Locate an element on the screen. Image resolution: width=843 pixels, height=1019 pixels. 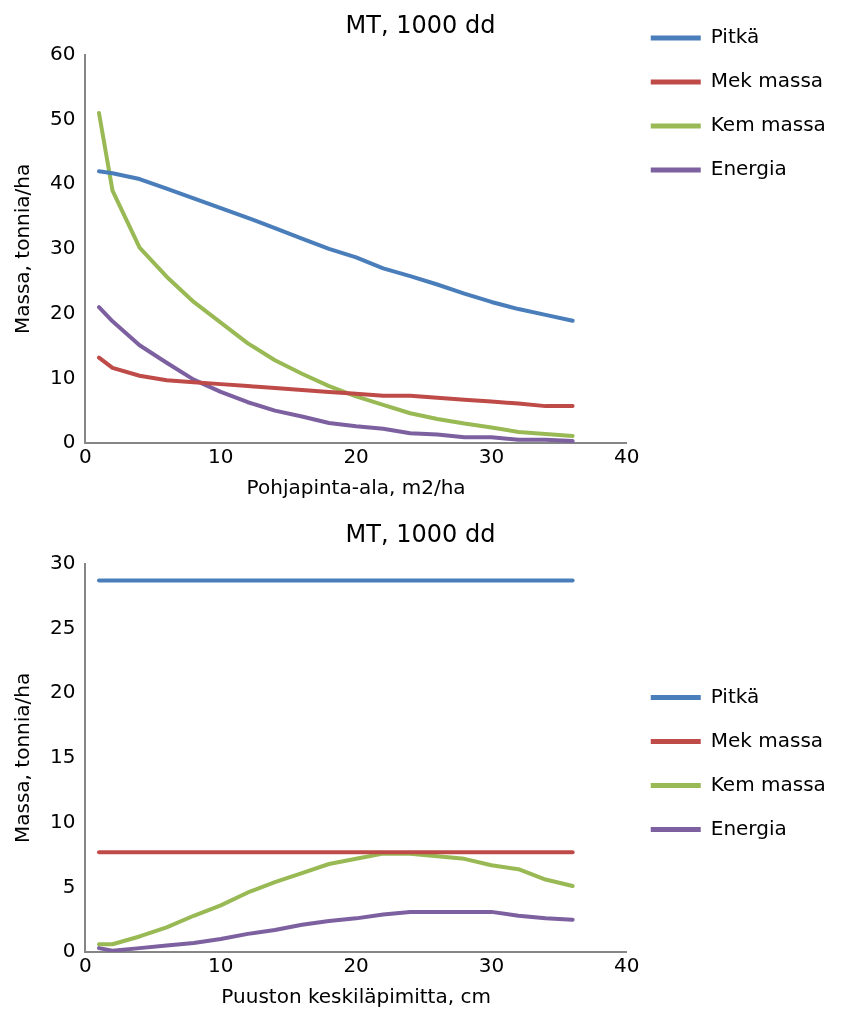
y-tick-label: 25 is located at coordinates (63, 626).